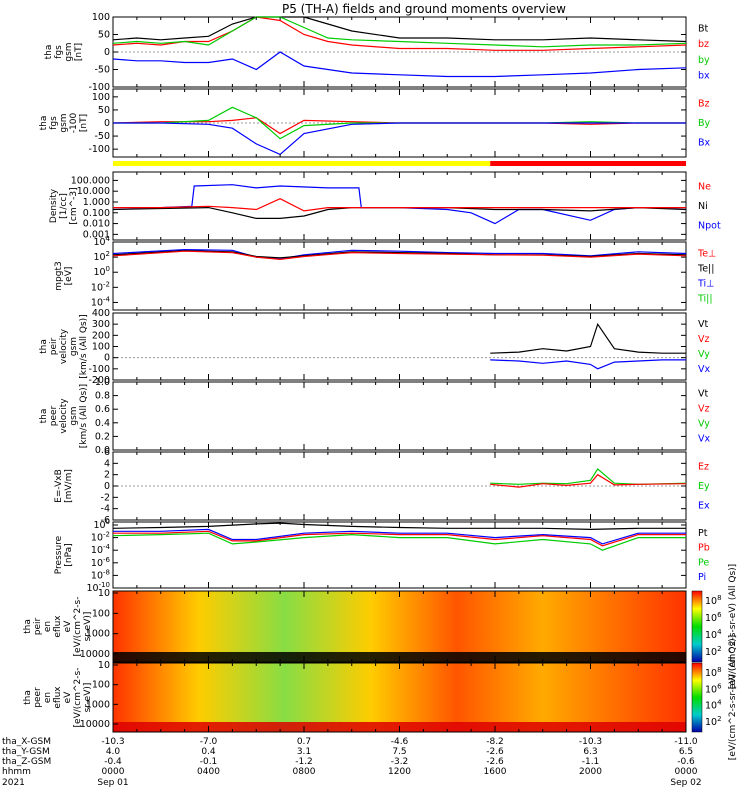  What do you see at coordinates (113, 752) in the screenshot?
I see `ephemeris-value: 4.0` at bounding box center [113, 752].